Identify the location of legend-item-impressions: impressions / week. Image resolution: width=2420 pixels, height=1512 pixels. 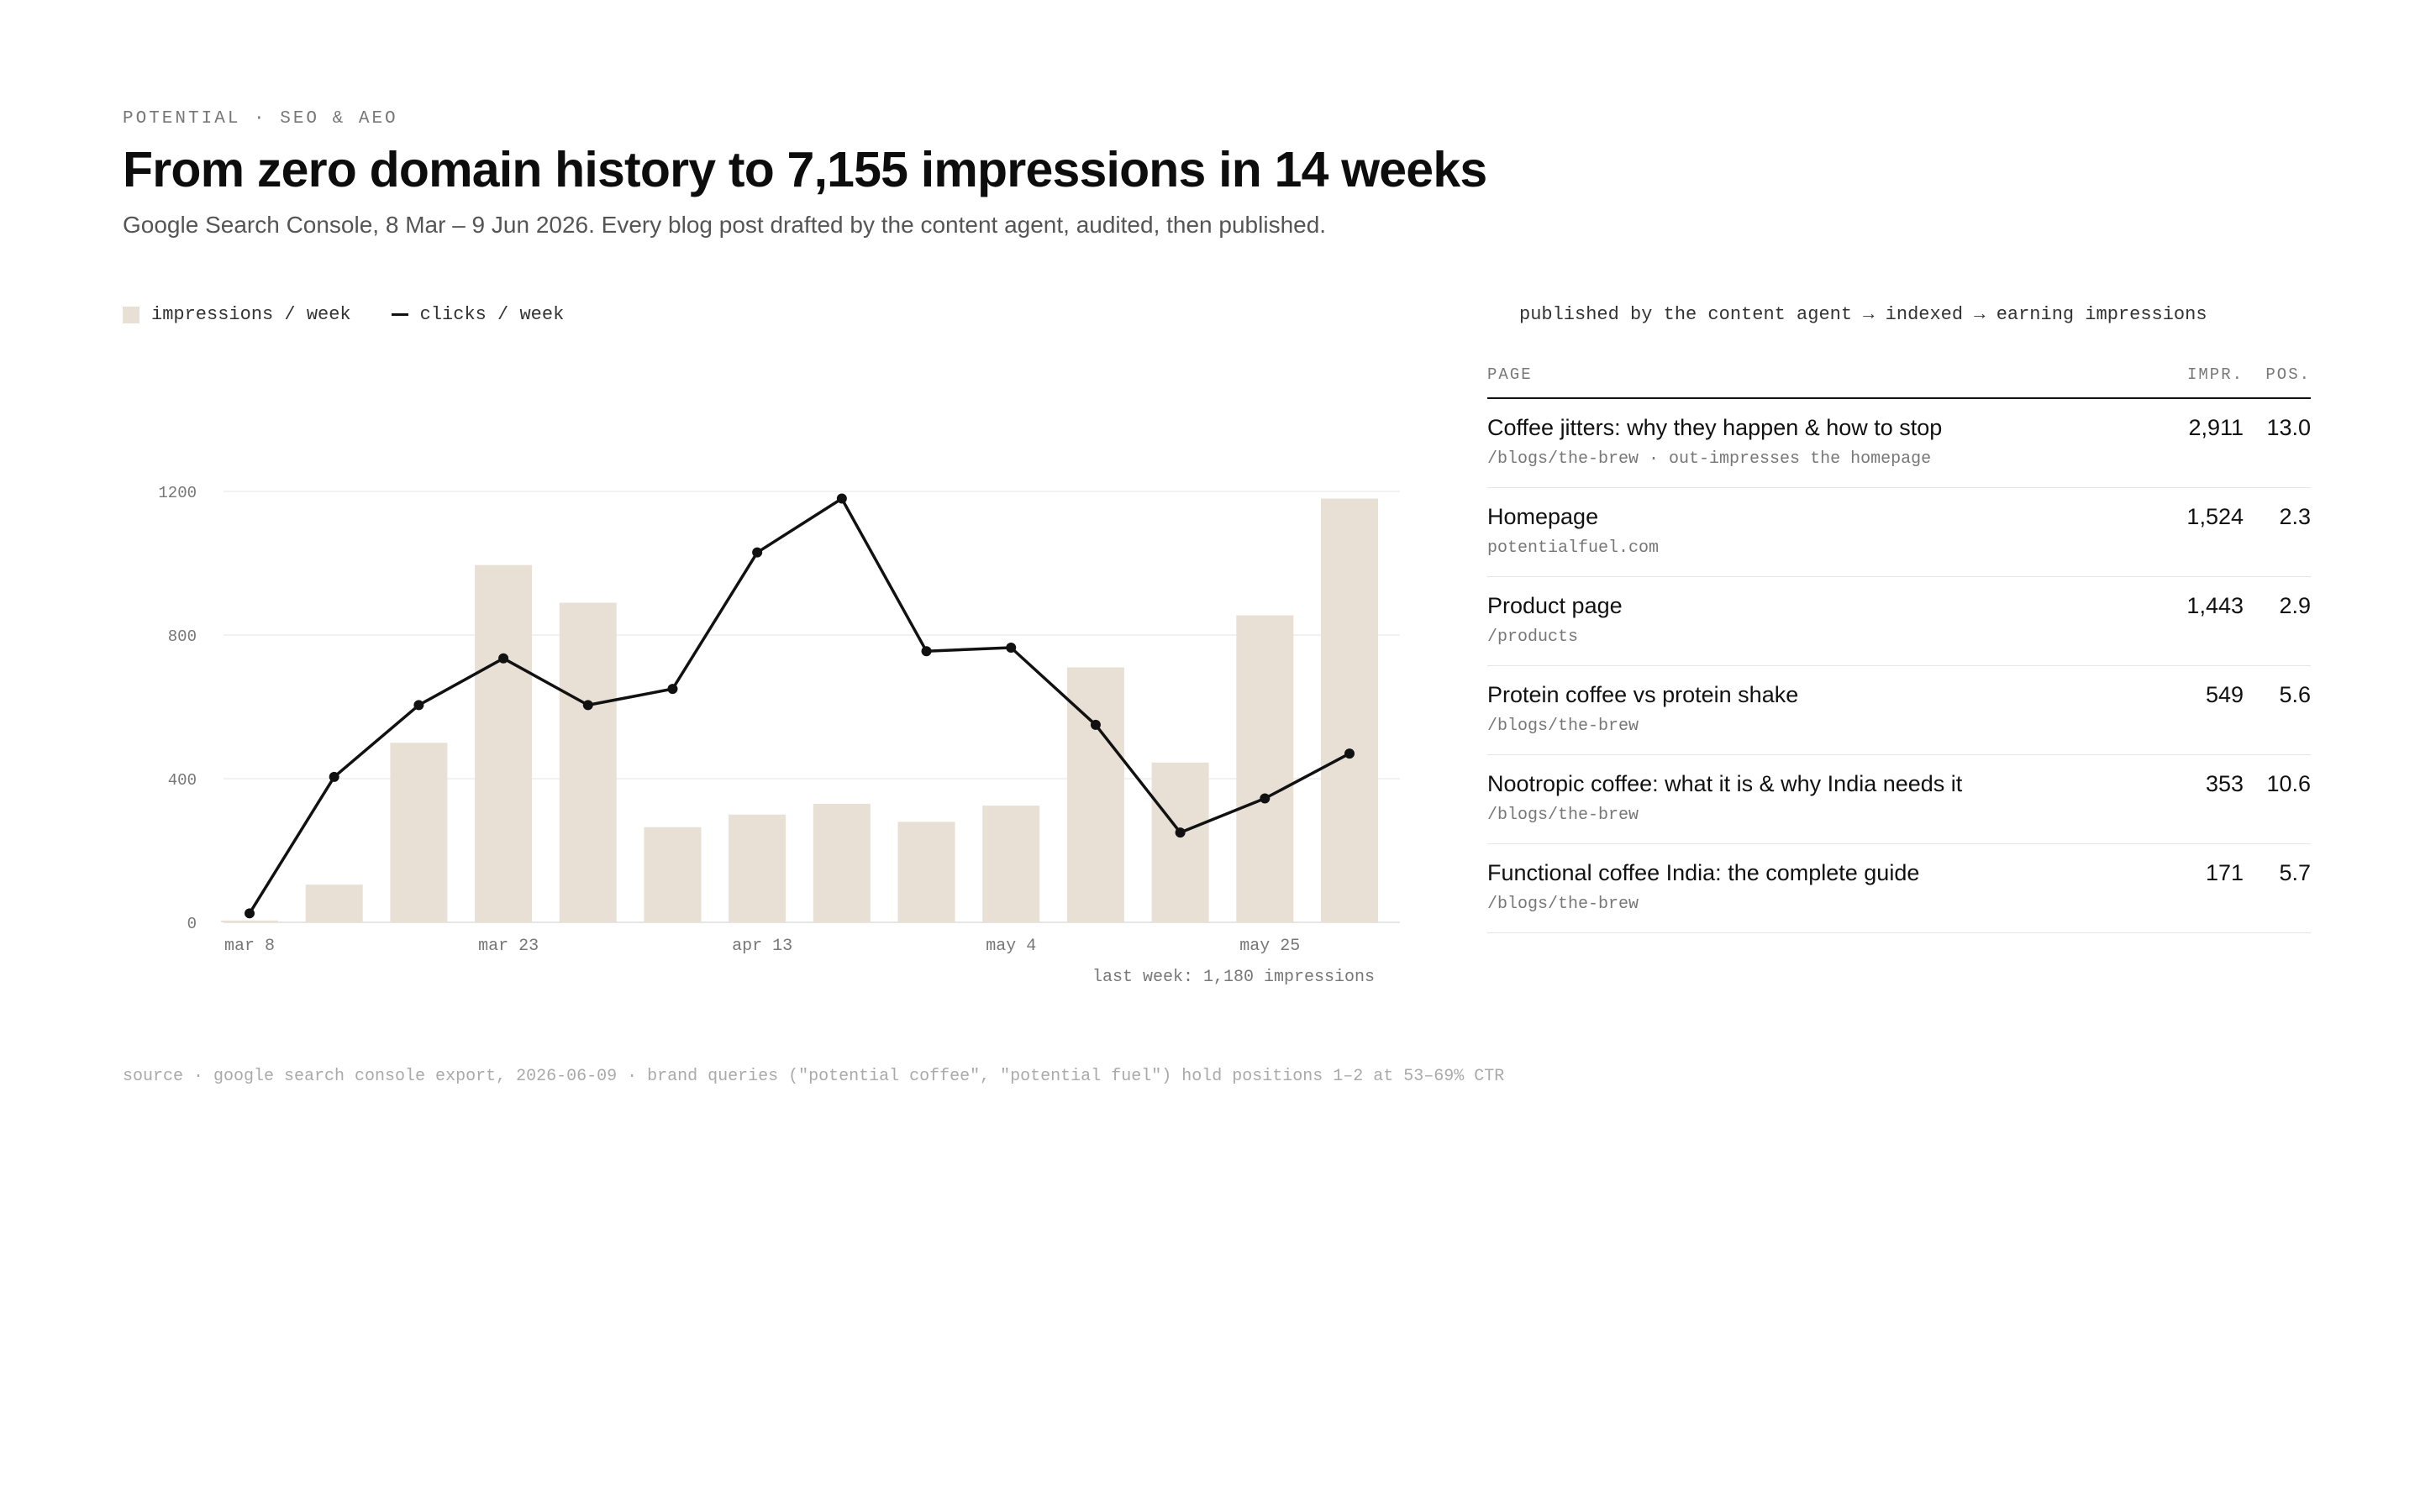
(237, 314).